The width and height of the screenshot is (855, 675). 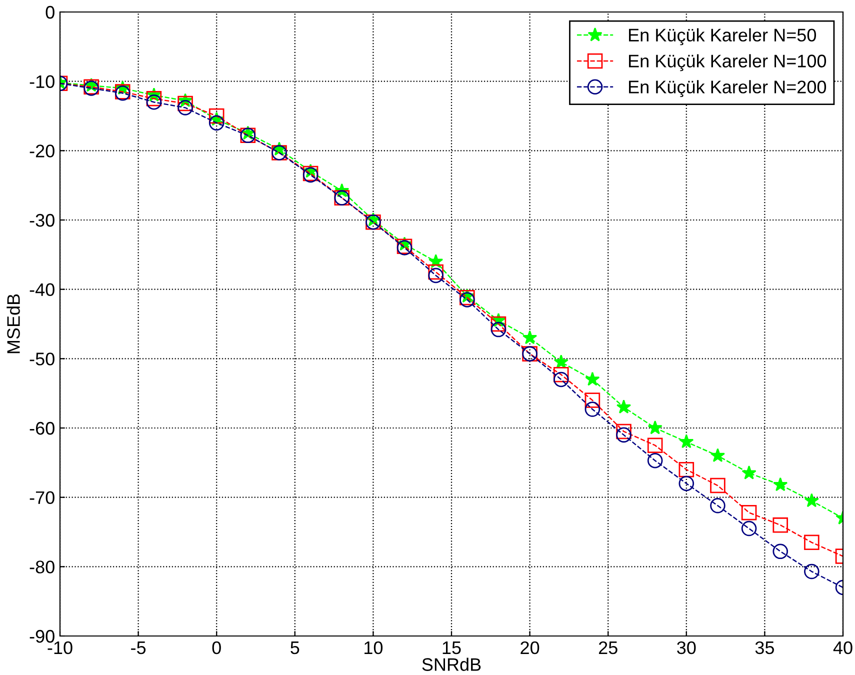 I want to click on y-tick-label: -20, so click(x=42, y=151).